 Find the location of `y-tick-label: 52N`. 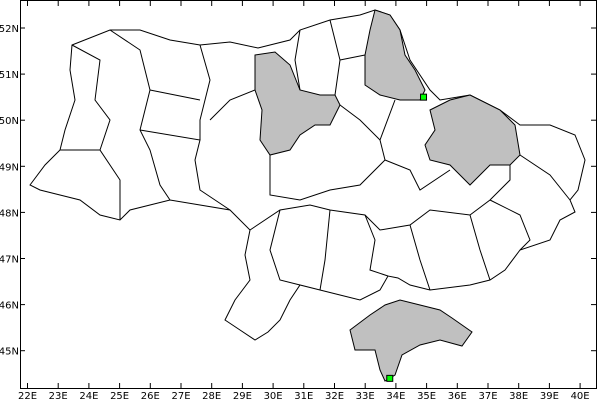

y-tick-label: 52N is located at coordinates (9, 29).